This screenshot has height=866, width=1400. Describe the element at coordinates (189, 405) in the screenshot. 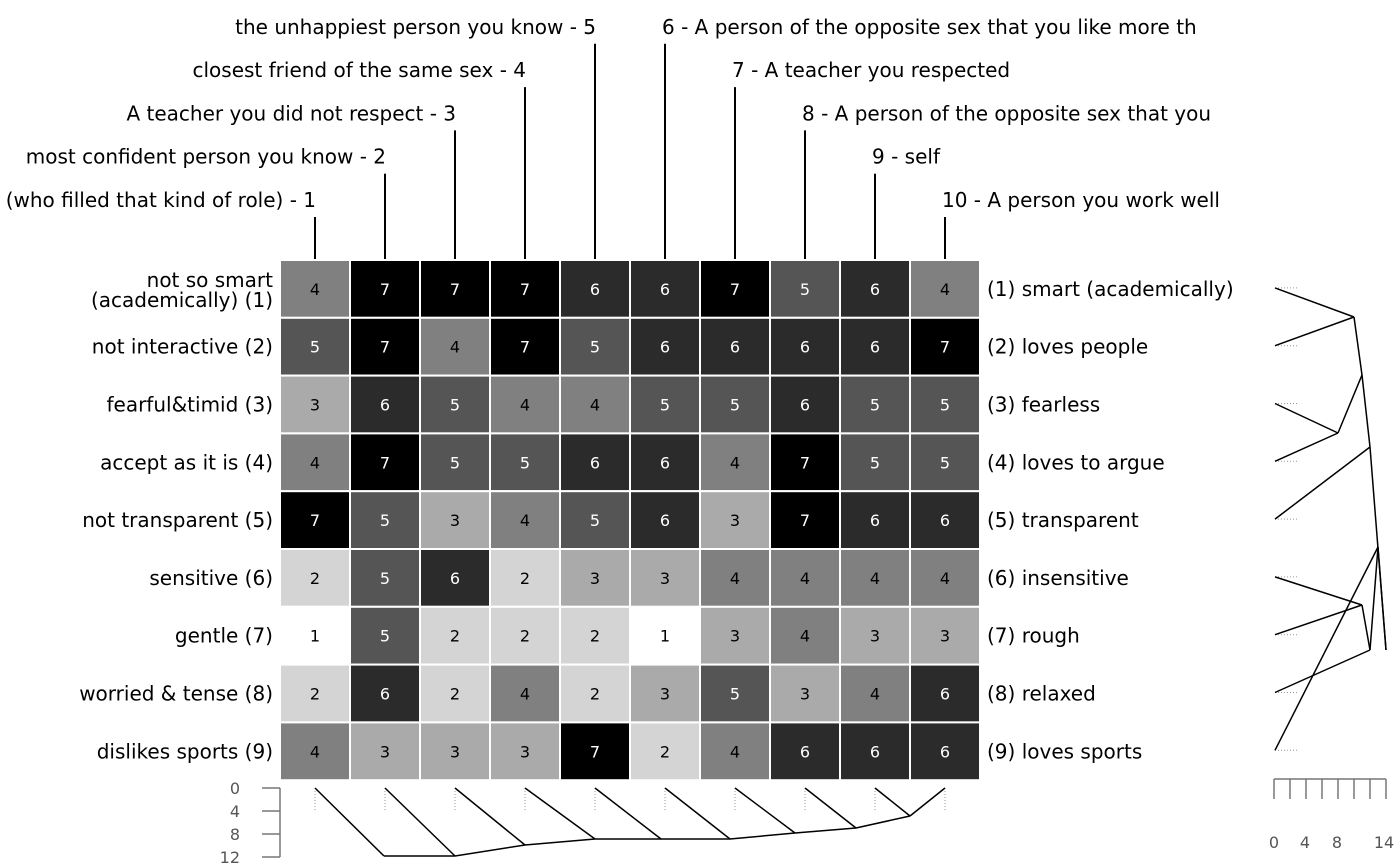

I see `left-pole-label: fearful&timid (3)` at that location.